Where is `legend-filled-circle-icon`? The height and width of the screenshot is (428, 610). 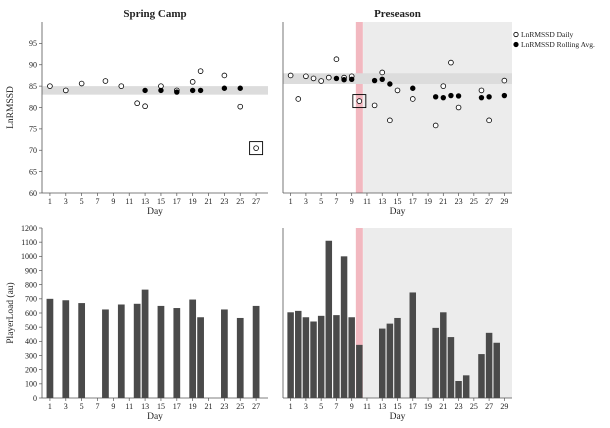
legend-filled-circle-icon is located at coordinates (516, 44).